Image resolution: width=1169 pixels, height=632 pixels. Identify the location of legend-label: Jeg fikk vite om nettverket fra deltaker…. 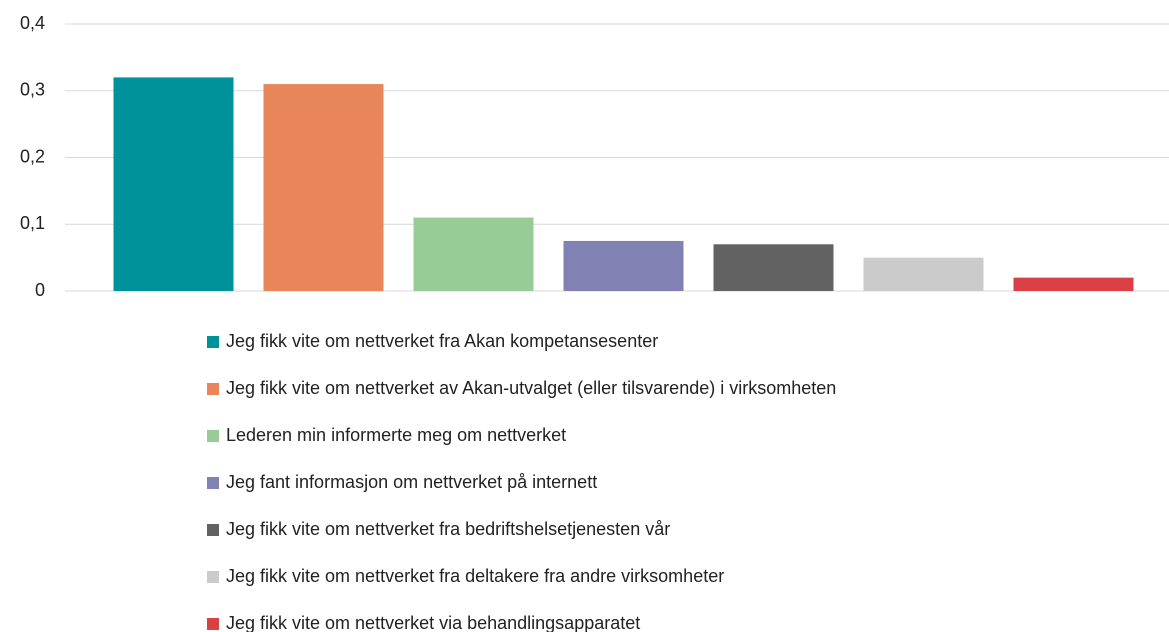
(475, 576).